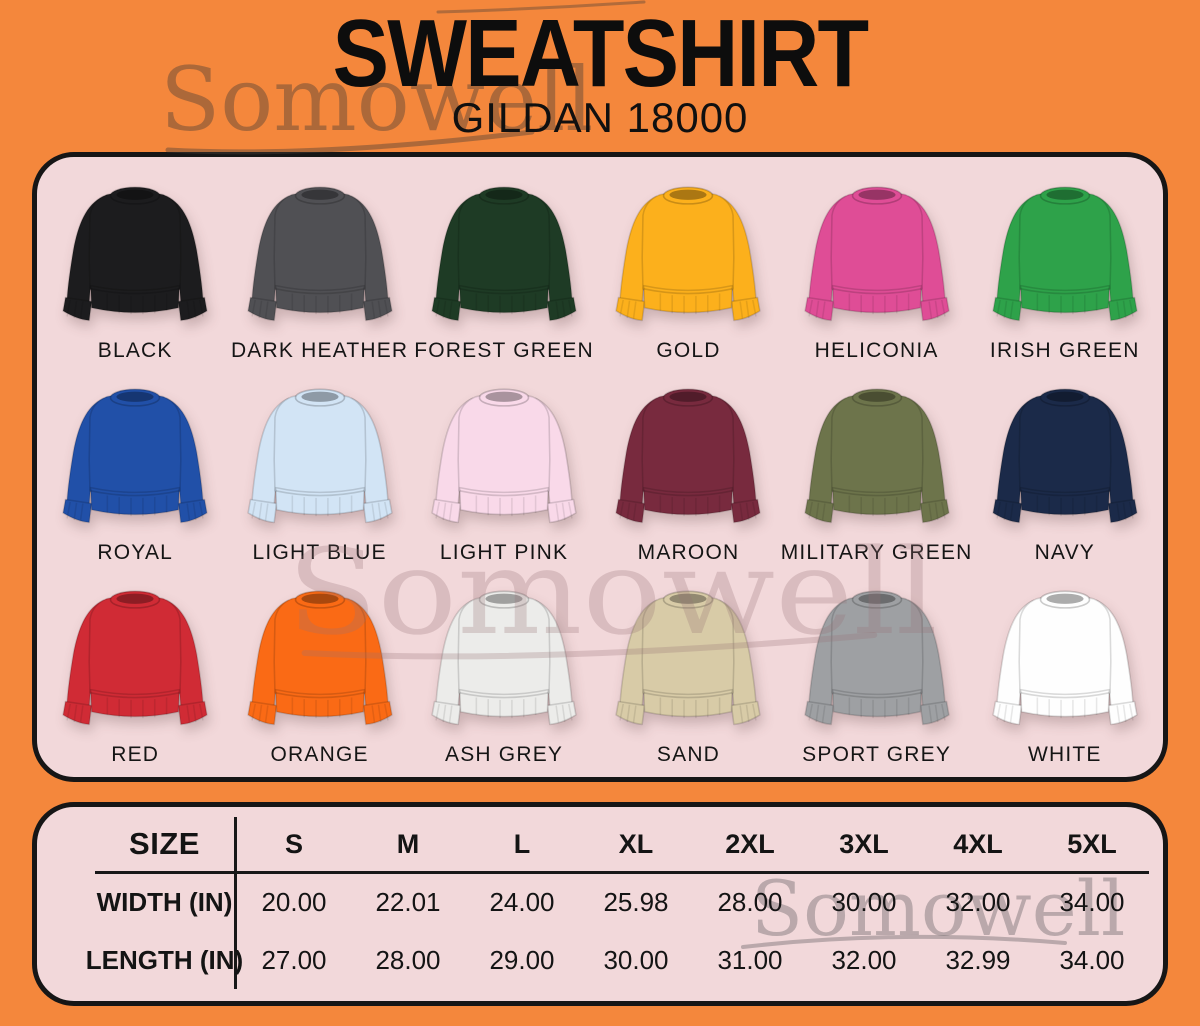 Image resolution: width=1200 pixels, height=1026 pixels. What do you see at coordinates (319, 552) in the screenshot?
I see `swatch-label: LIGHT BLUE` at bounding box center [319, 552].